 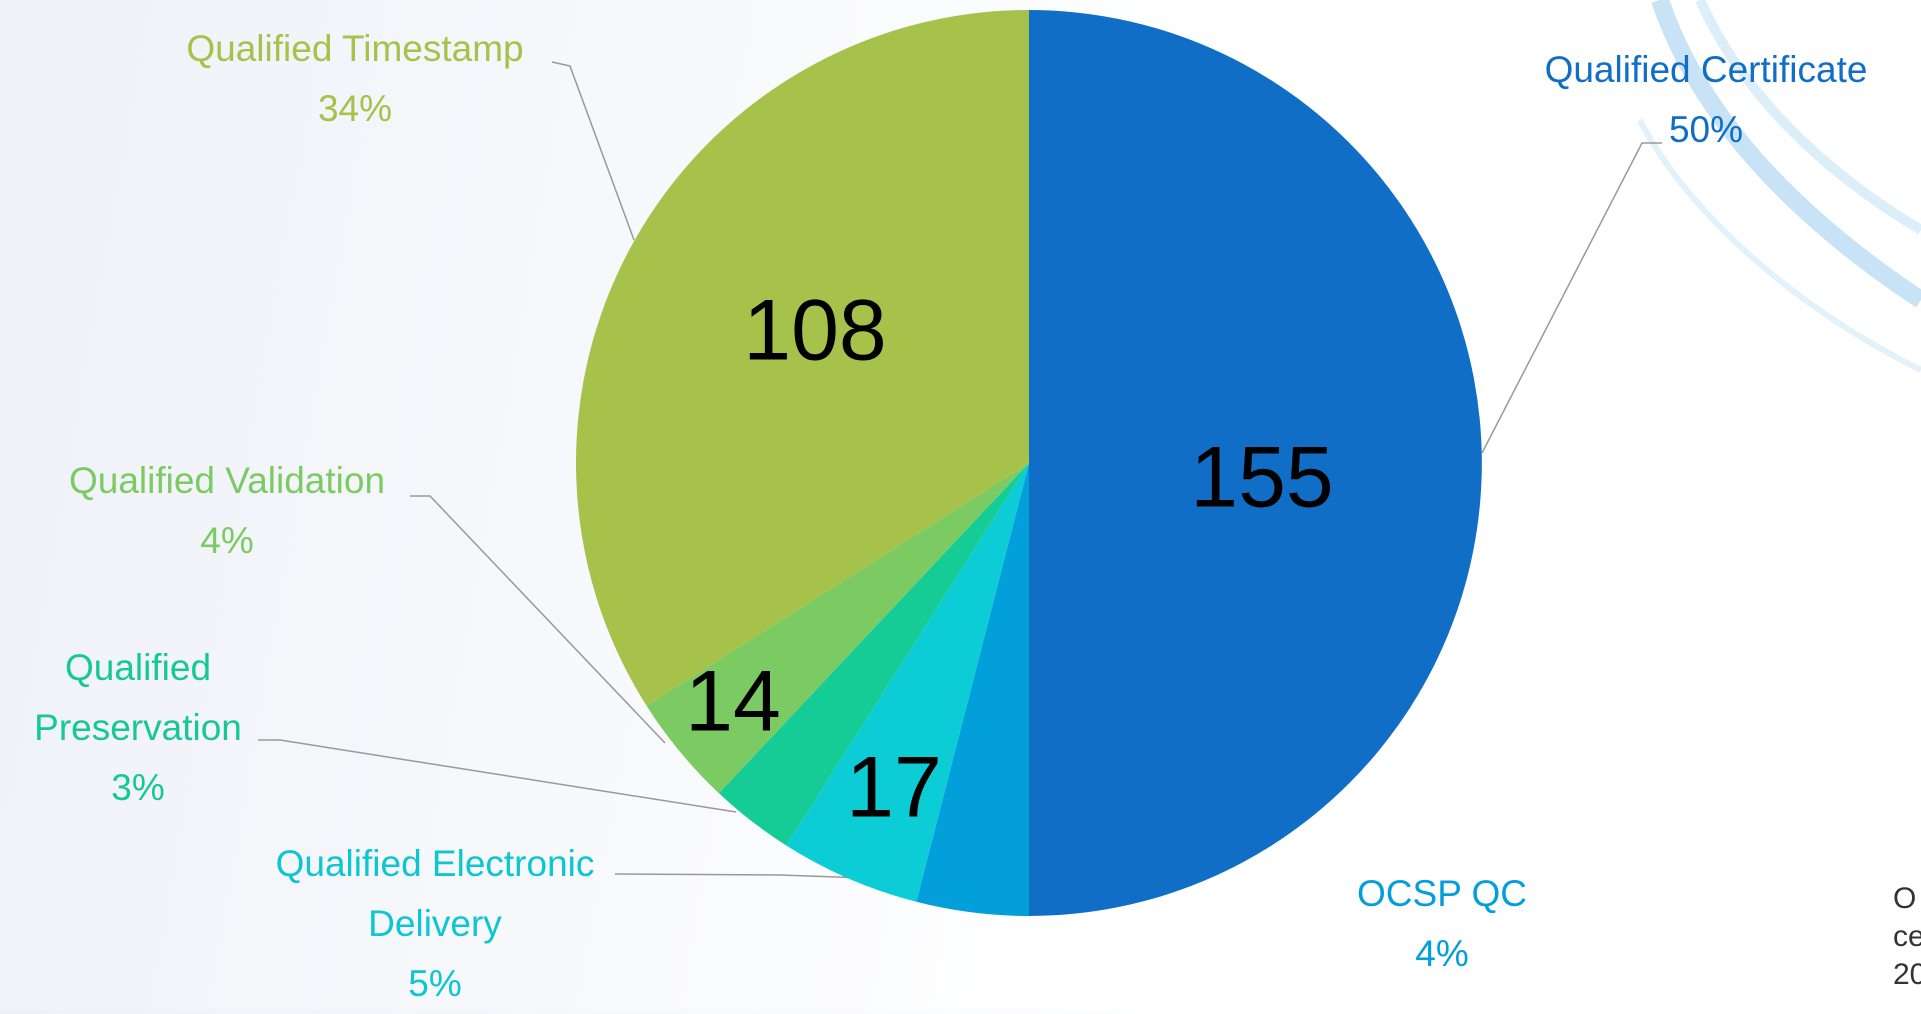 I want to click on side-line: 20, so click(x=1907, y=974).